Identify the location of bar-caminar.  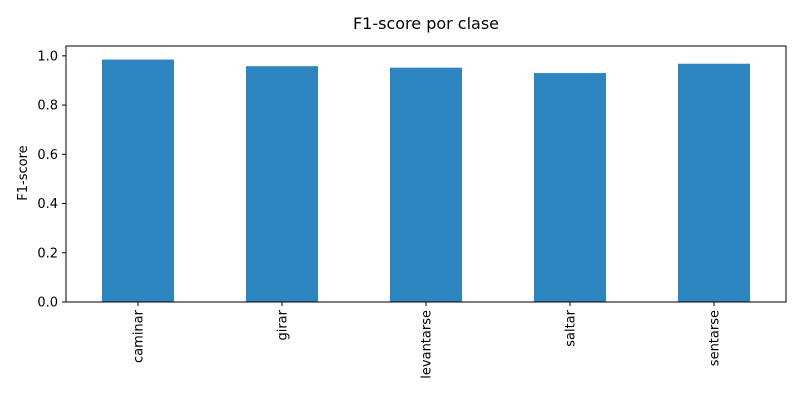
(138, 181).